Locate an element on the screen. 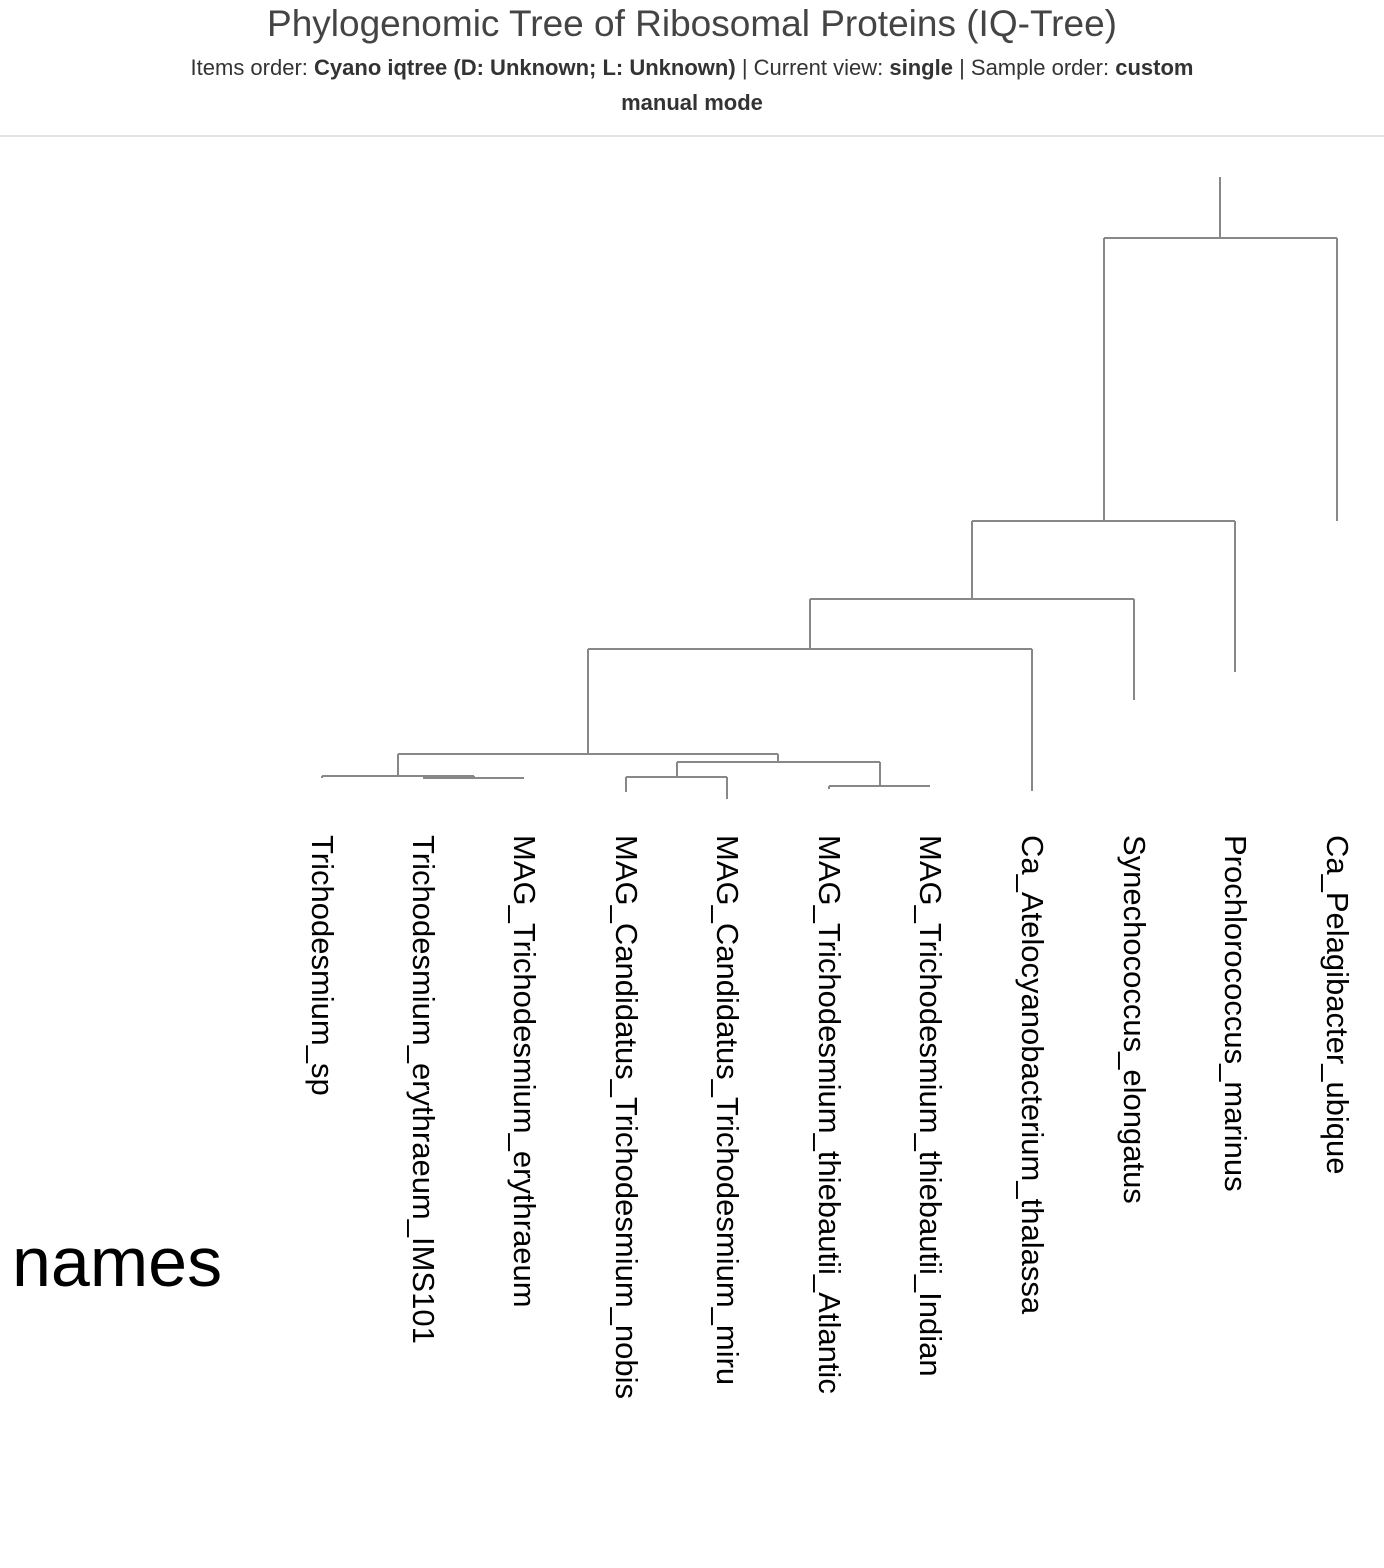 This screenshot has width=1384, height=1568. sample-order-label: | Sample order: is located at coordinates (1034, 67).